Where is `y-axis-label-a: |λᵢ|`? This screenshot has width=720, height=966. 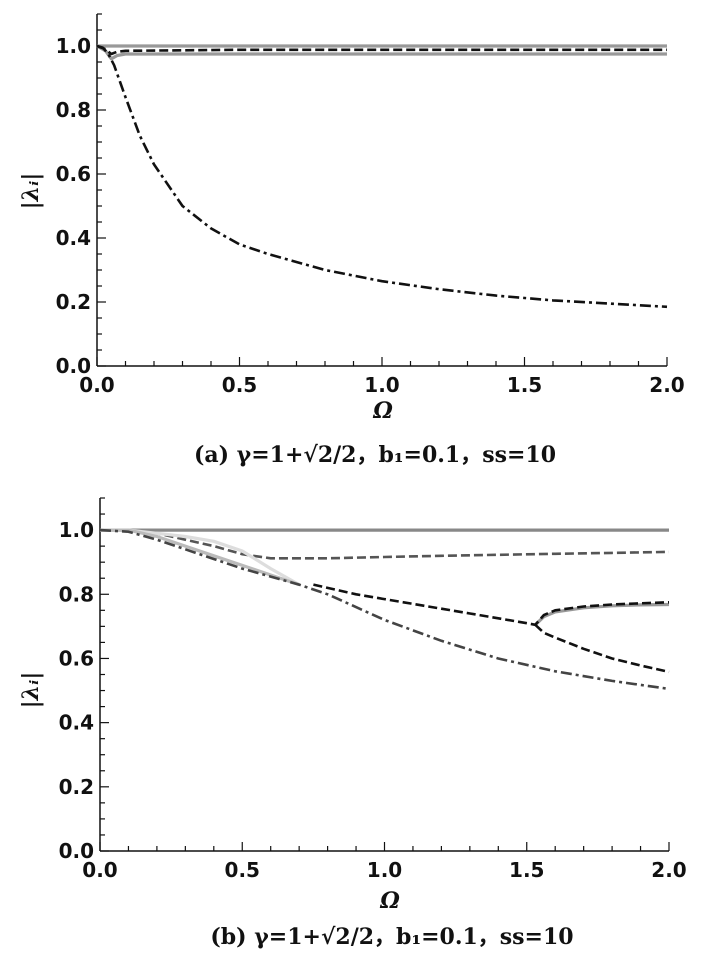
y-axis-label-a: |λᵢ| is located at coordinates (31, 191).